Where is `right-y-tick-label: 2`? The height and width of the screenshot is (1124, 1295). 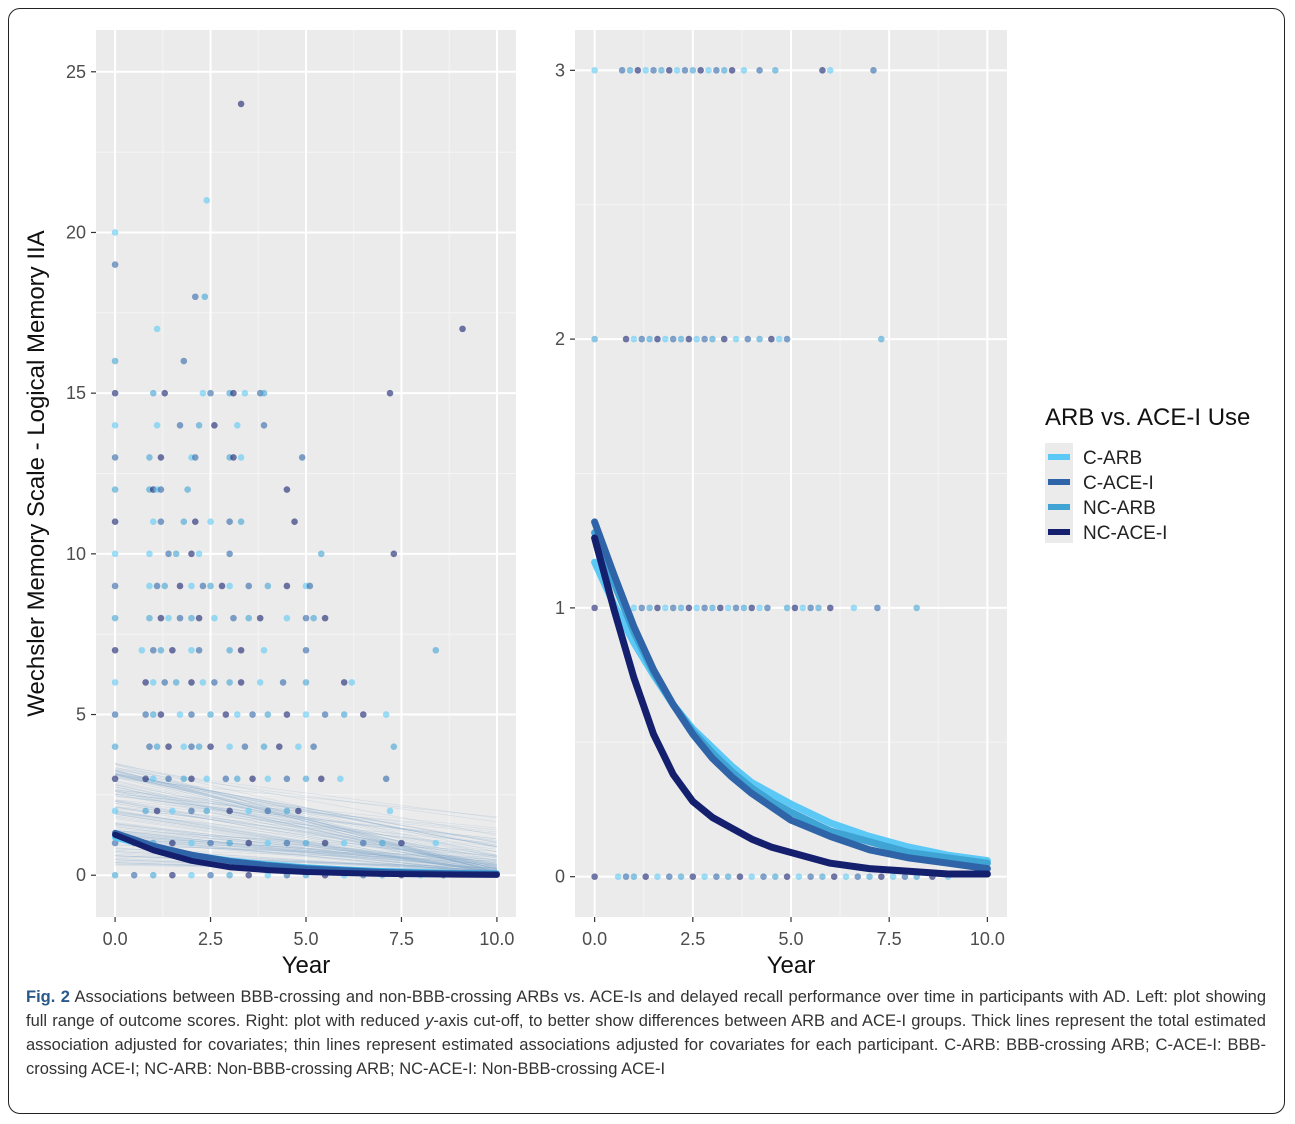
right-y-tick-label: 2 is located at coordinates (560, 339).